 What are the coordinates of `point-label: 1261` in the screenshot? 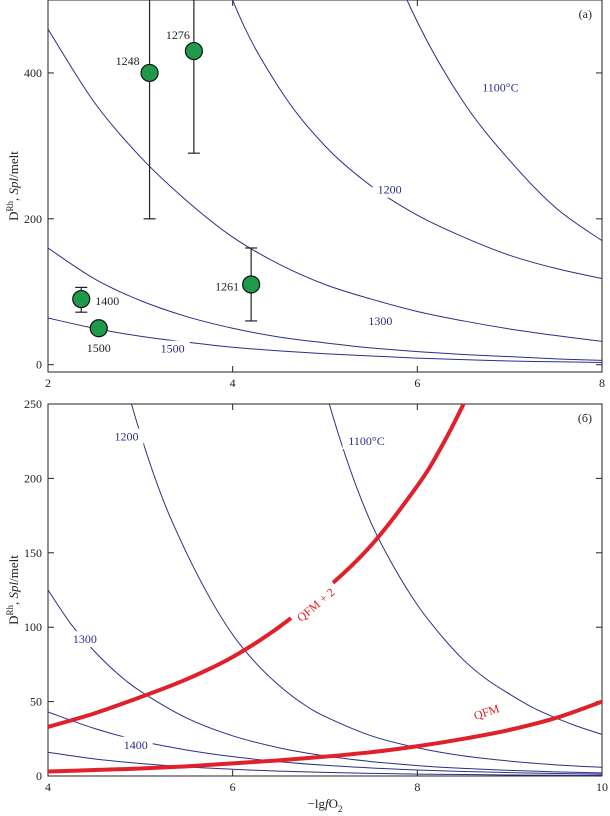 It's located at (227, 286).